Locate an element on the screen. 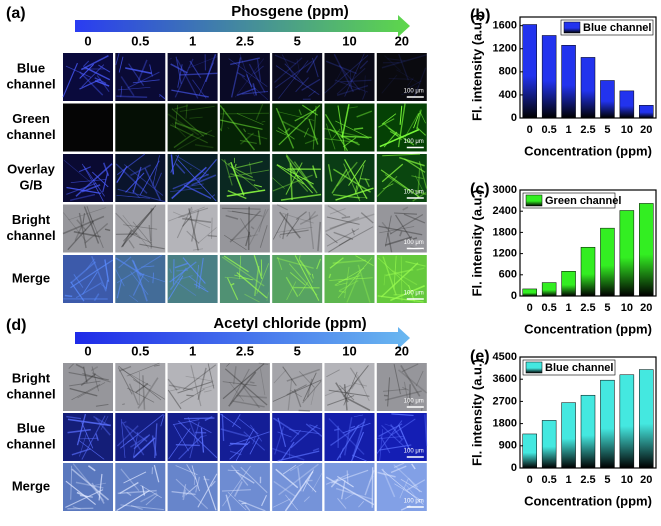  row-label: Overlay is located at coordinates (31, 168).